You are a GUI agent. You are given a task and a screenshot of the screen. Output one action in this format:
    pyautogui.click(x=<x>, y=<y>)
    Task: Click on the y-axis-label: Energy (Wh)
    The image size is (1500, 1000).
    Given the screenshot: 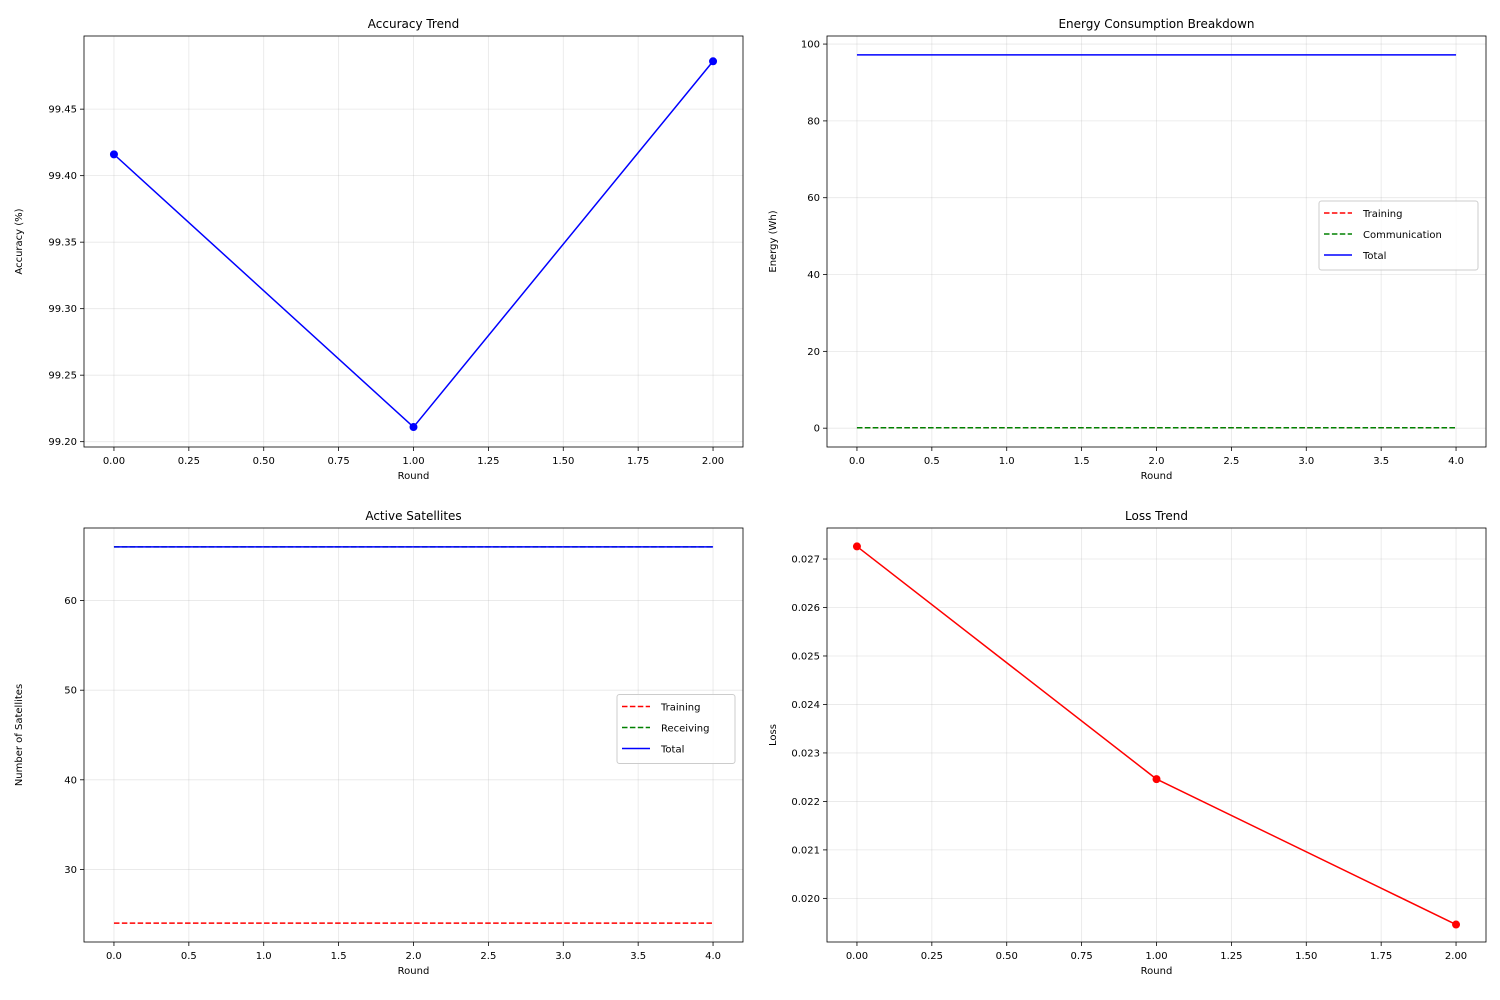 What is the action you would take?
    pyautogui.click(x=773, y=241)
    